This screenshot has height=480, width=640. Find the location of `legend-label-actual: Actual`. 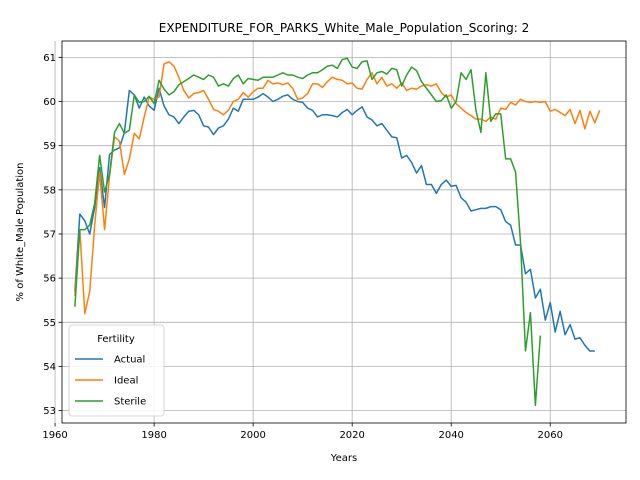

legend-label-actual: Actual is located at coordinates (129, 360).